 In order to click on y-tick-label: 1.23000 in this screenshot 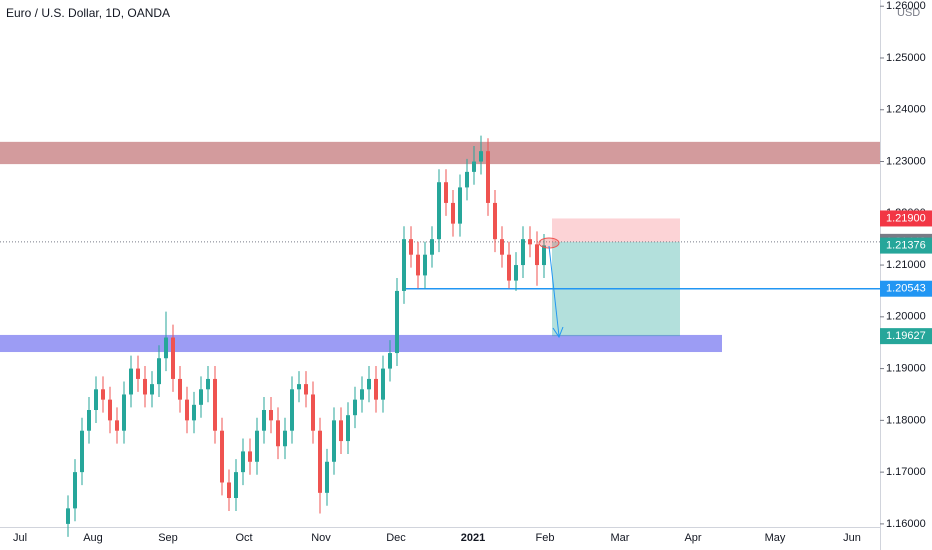, I will do `click(906, 161)`.